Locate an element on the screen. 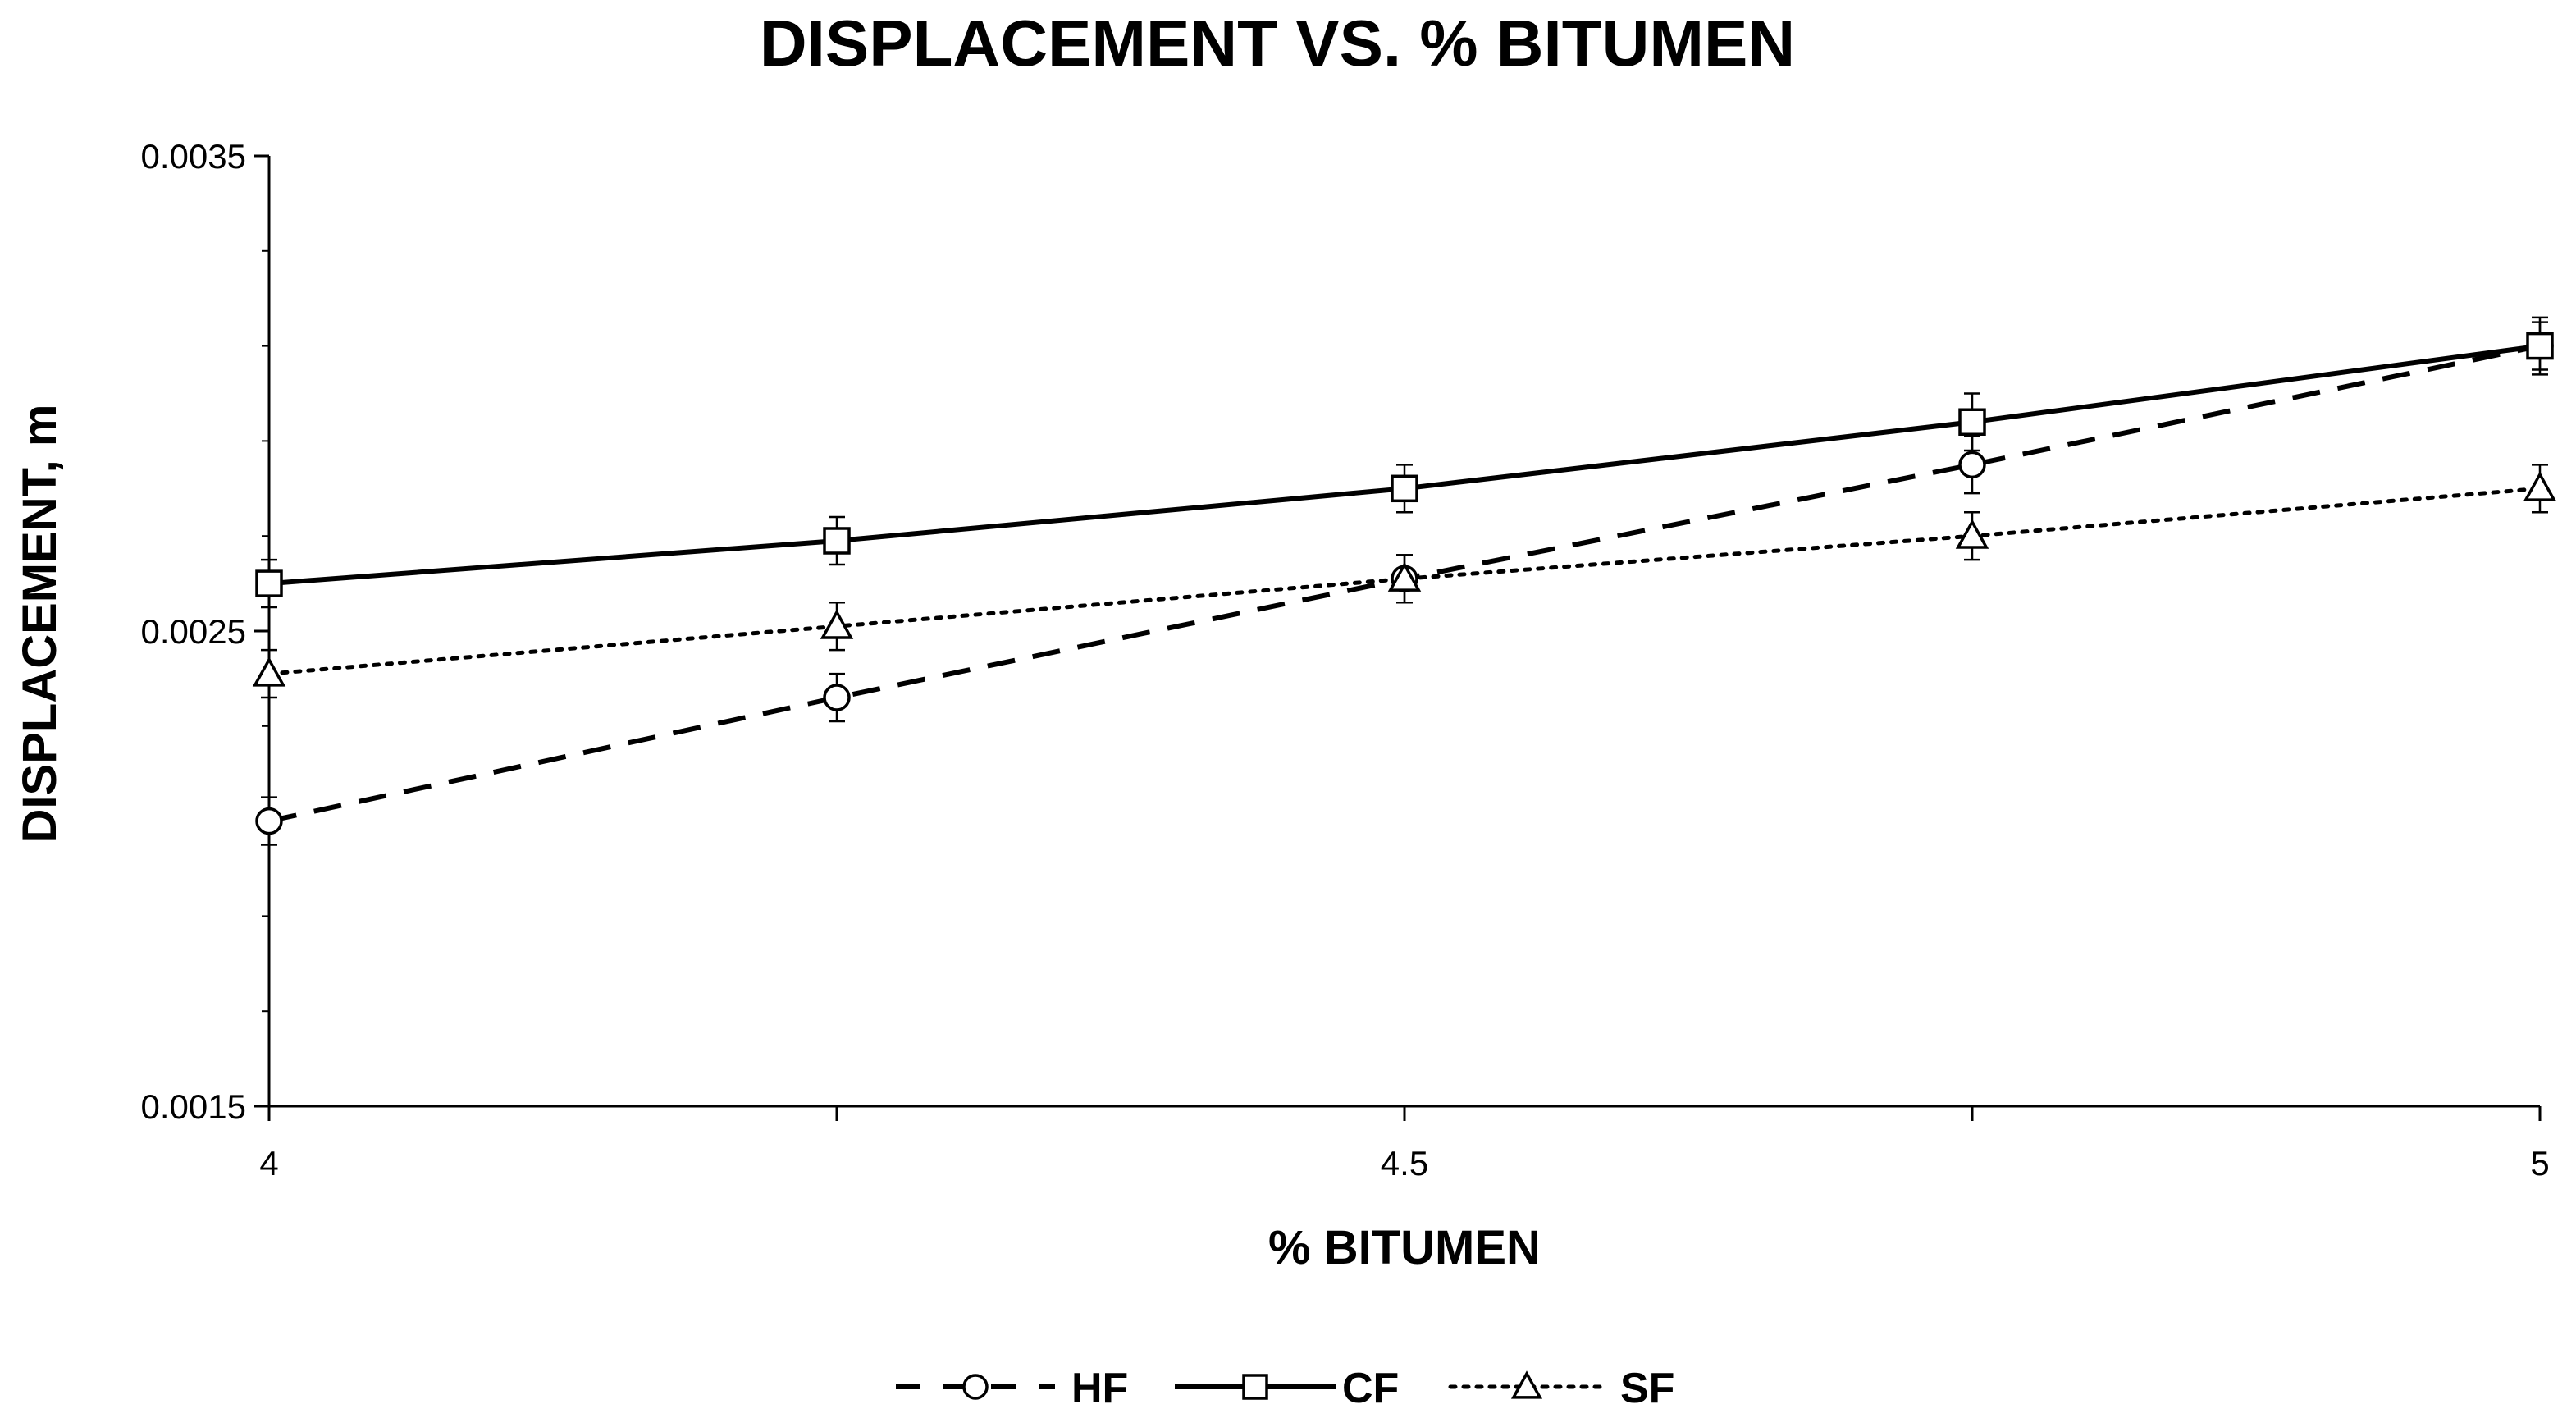 Image resolution: width=2576 pixels, height=1418 pixels. x-tick-label: 5 is located at coordinates (2539, 1163).